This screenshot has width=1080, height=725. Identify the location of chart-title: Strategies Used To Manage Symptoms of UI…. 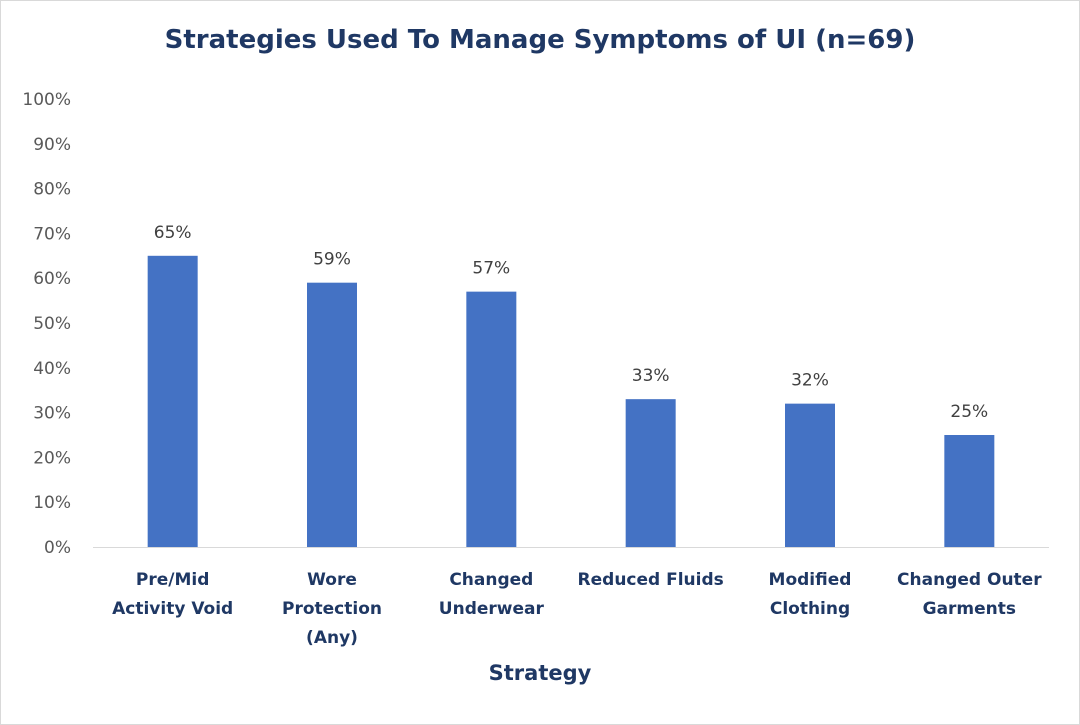
(540, 40).